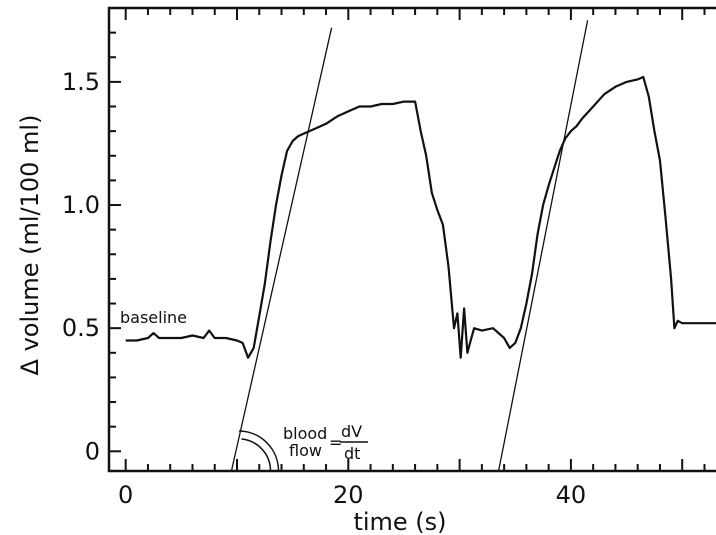  I want to click on x-axis-label: time (s), so click(399, 521).